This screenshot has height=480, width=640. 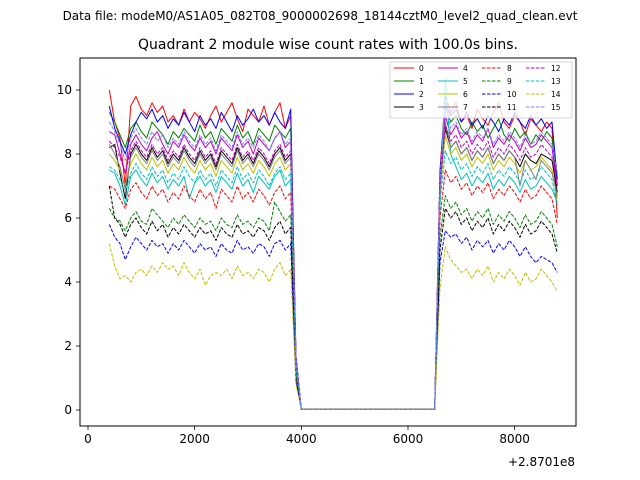 What do you see at coordinates (68, 154) in the screenshot?
I see `y-tick-label: 8` at bounding box center [68, 154].